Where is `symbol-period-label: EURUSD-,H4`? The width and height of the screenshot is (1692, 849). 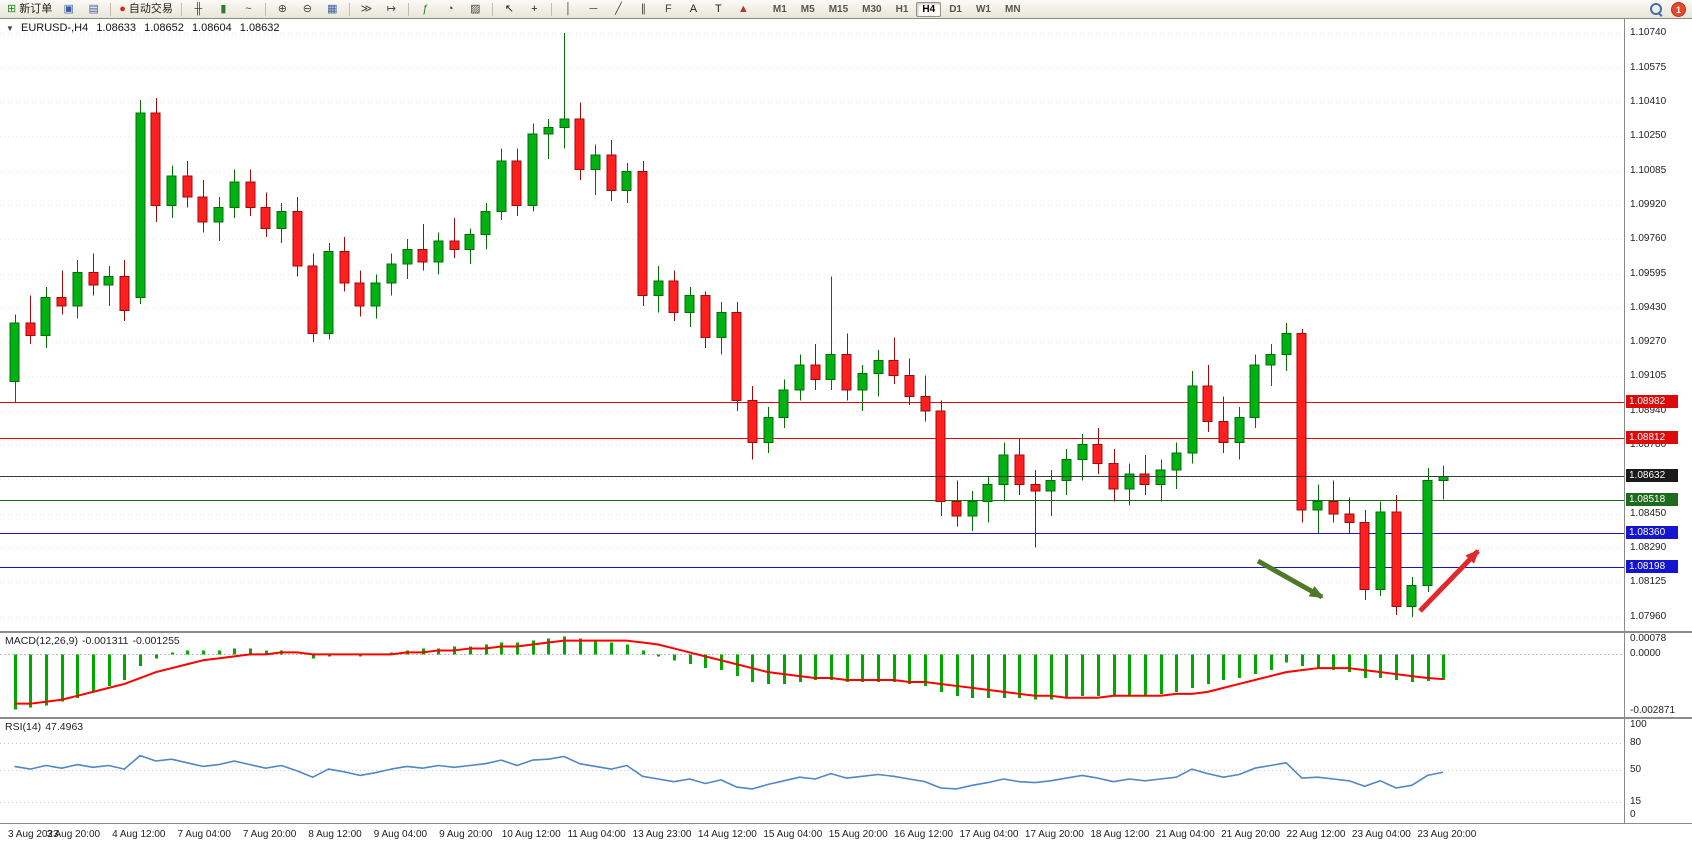 symbol-period-label: EURUSD-,H4 is located at coordinates (54, 28).